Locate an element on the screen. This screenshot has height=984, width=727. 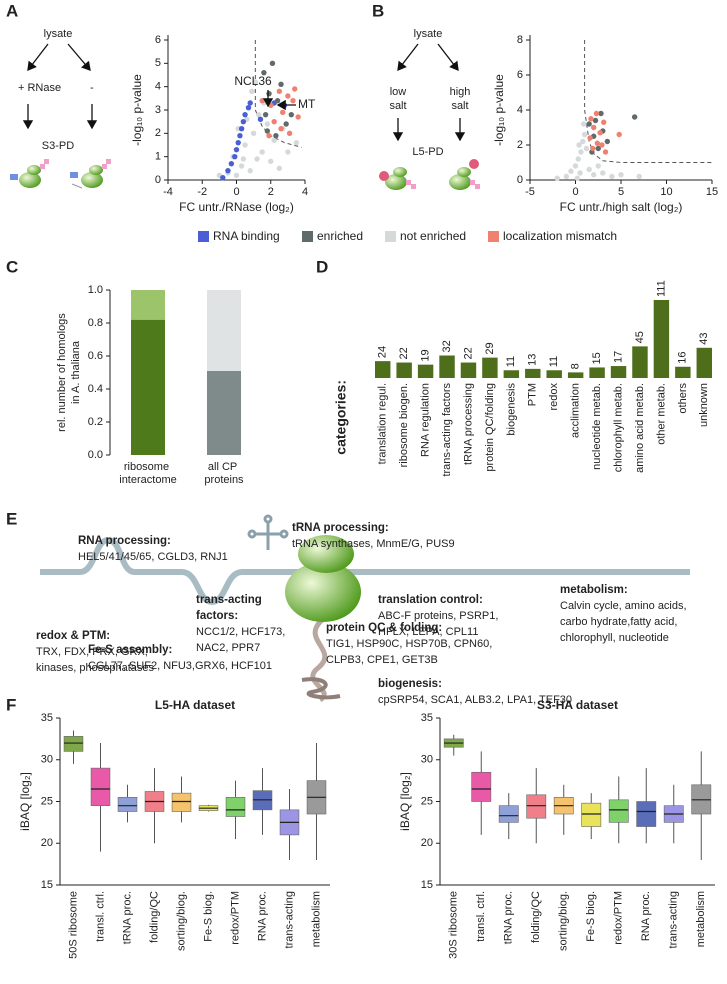
y-axis-label: iBAQ [log₂] is located at coordinates (25, 801).